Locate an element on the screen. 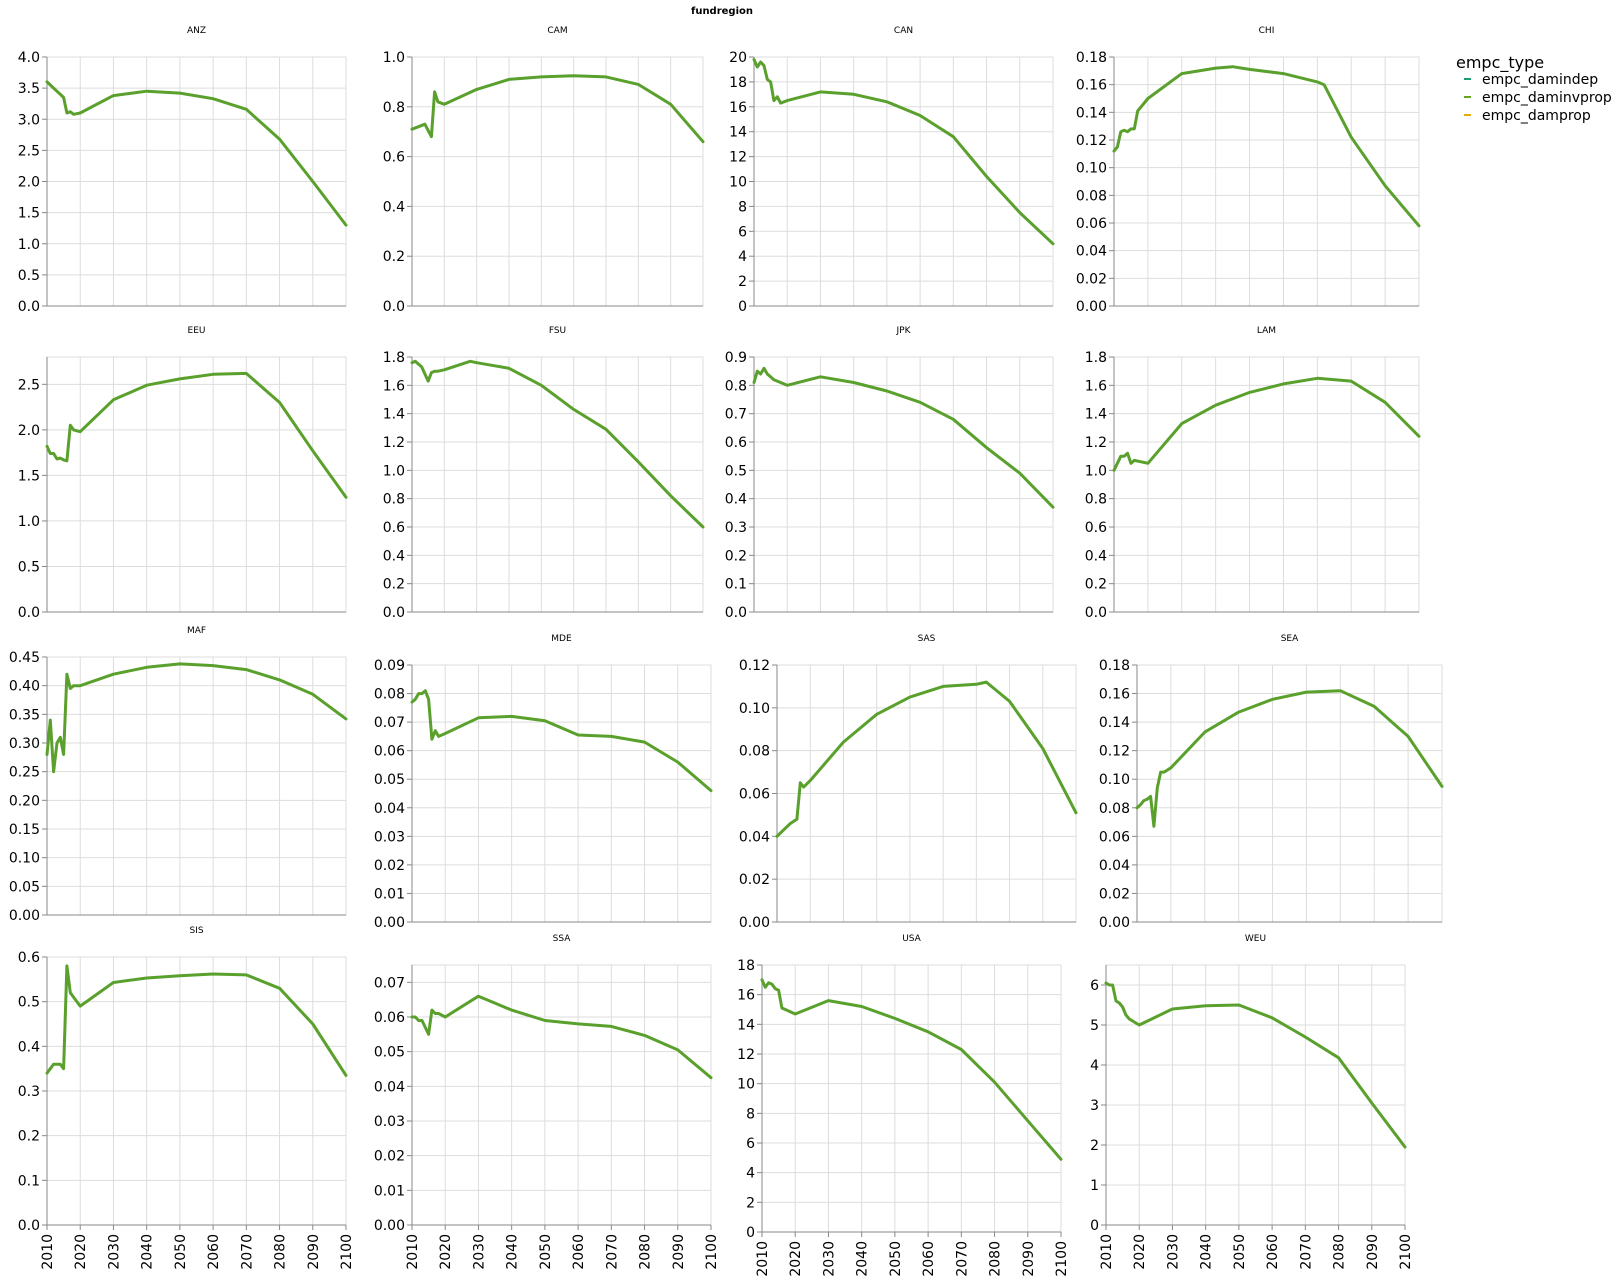 The width and height of the screenshot is (1616, 1286). y-tick-label: 3.5 is located at coordinates (29, 89).